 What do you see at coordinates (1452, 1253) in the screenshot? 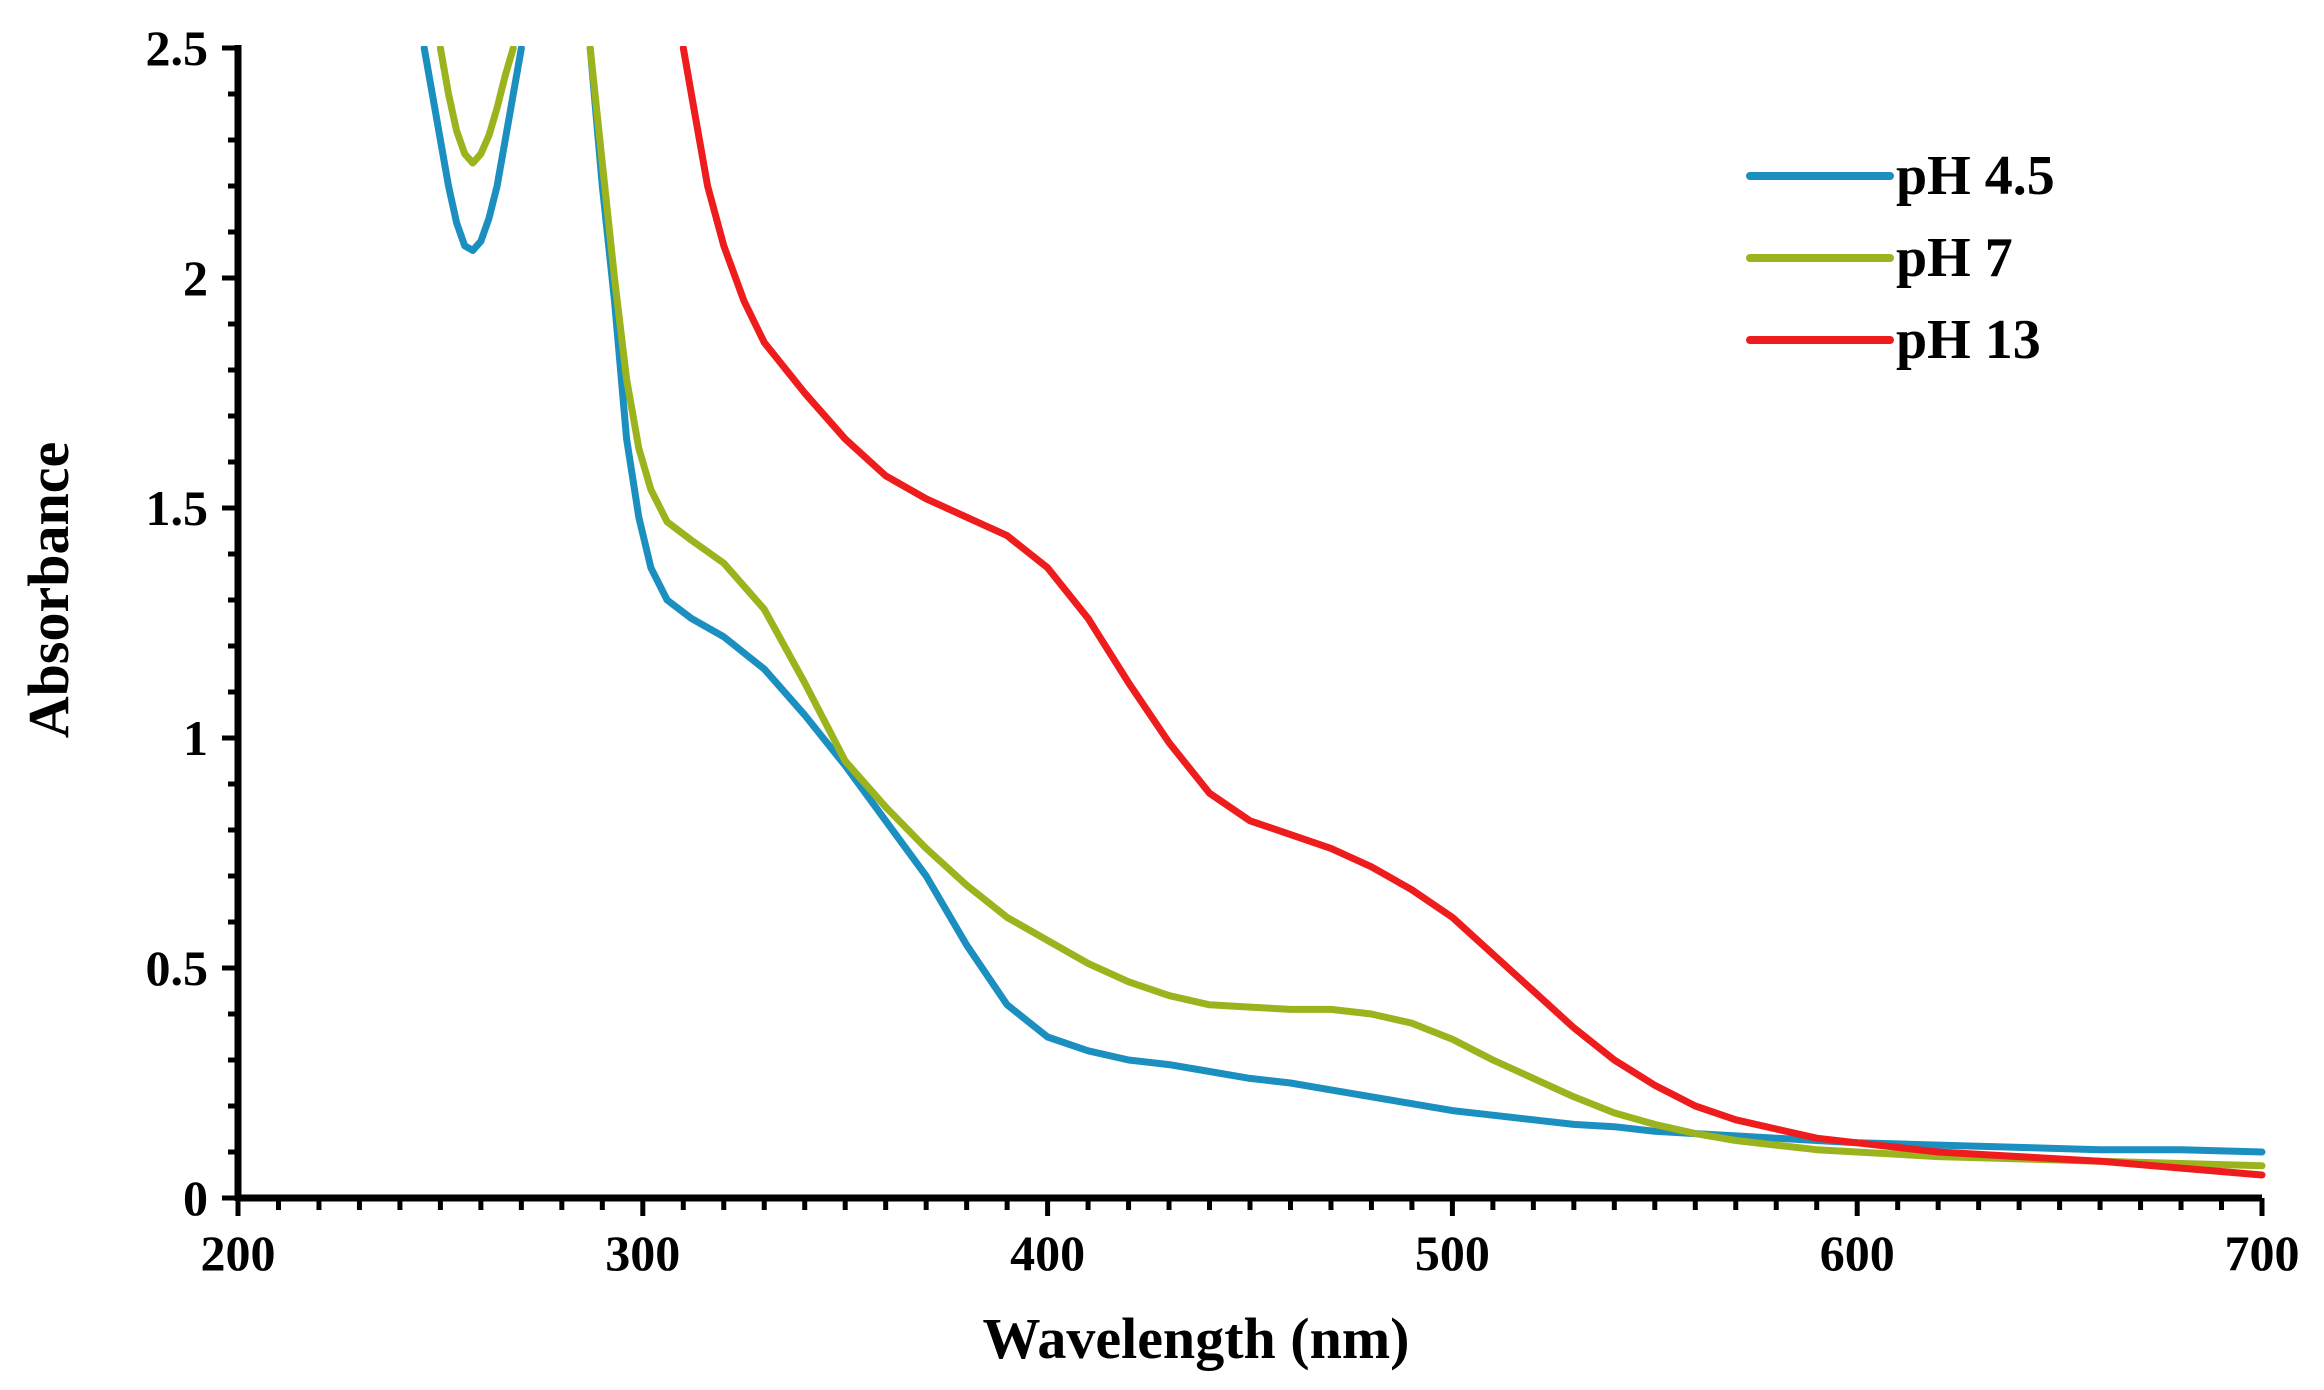
I see `x-tick-label: 500` at bounding box center [1452, 1253].